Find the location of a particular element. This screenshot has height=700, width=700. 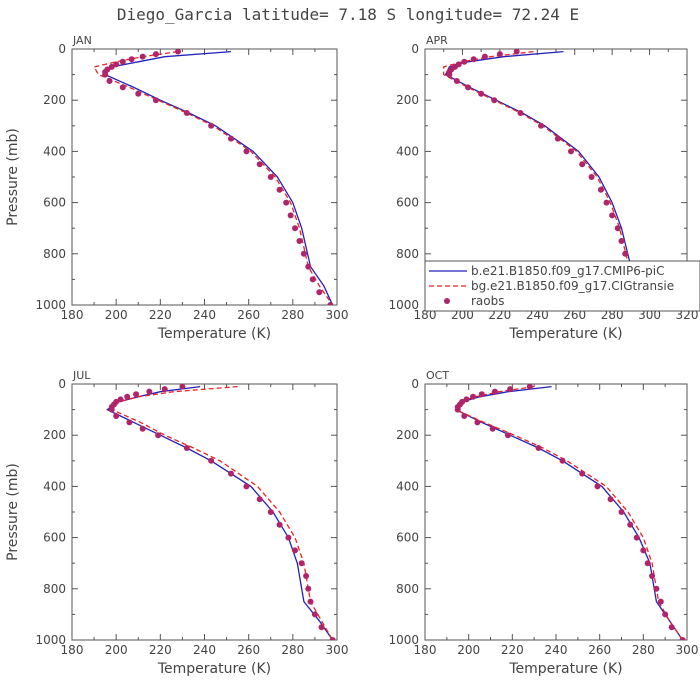

x-tick-label: 280 is located at coordinates (292, 315).